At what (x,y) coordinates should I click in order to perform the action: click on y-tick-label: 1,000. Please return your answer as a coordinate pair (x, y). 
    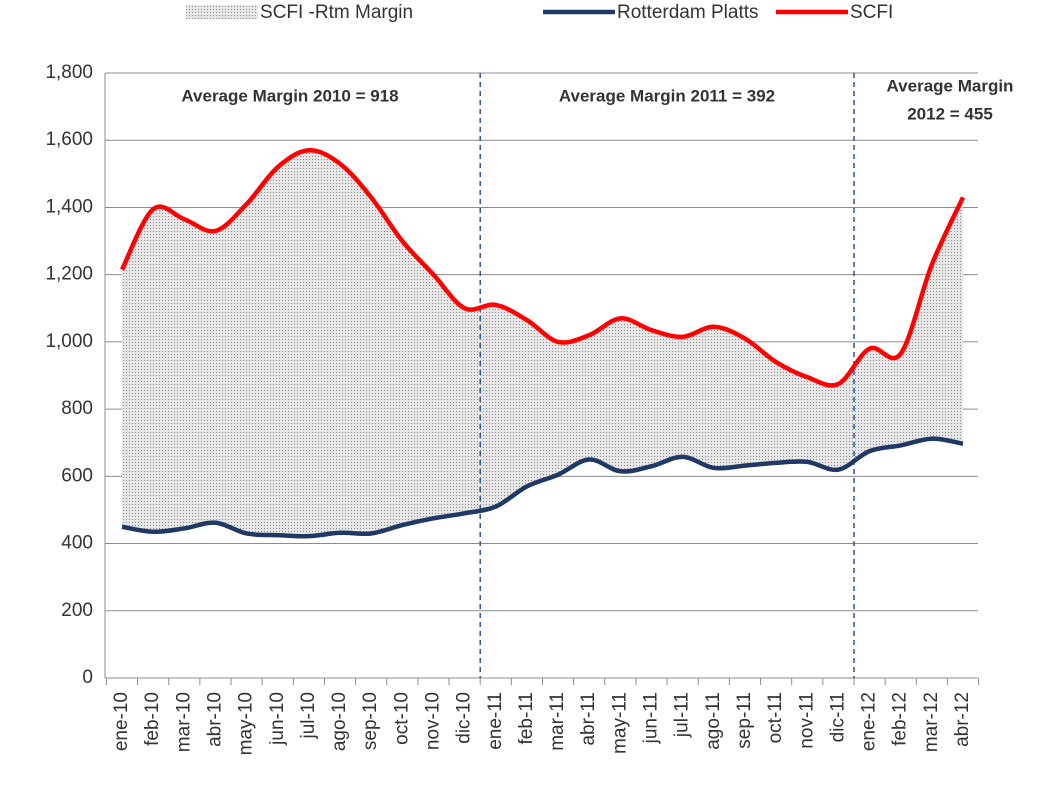
    Looking at the image, I should click on (69, 341).